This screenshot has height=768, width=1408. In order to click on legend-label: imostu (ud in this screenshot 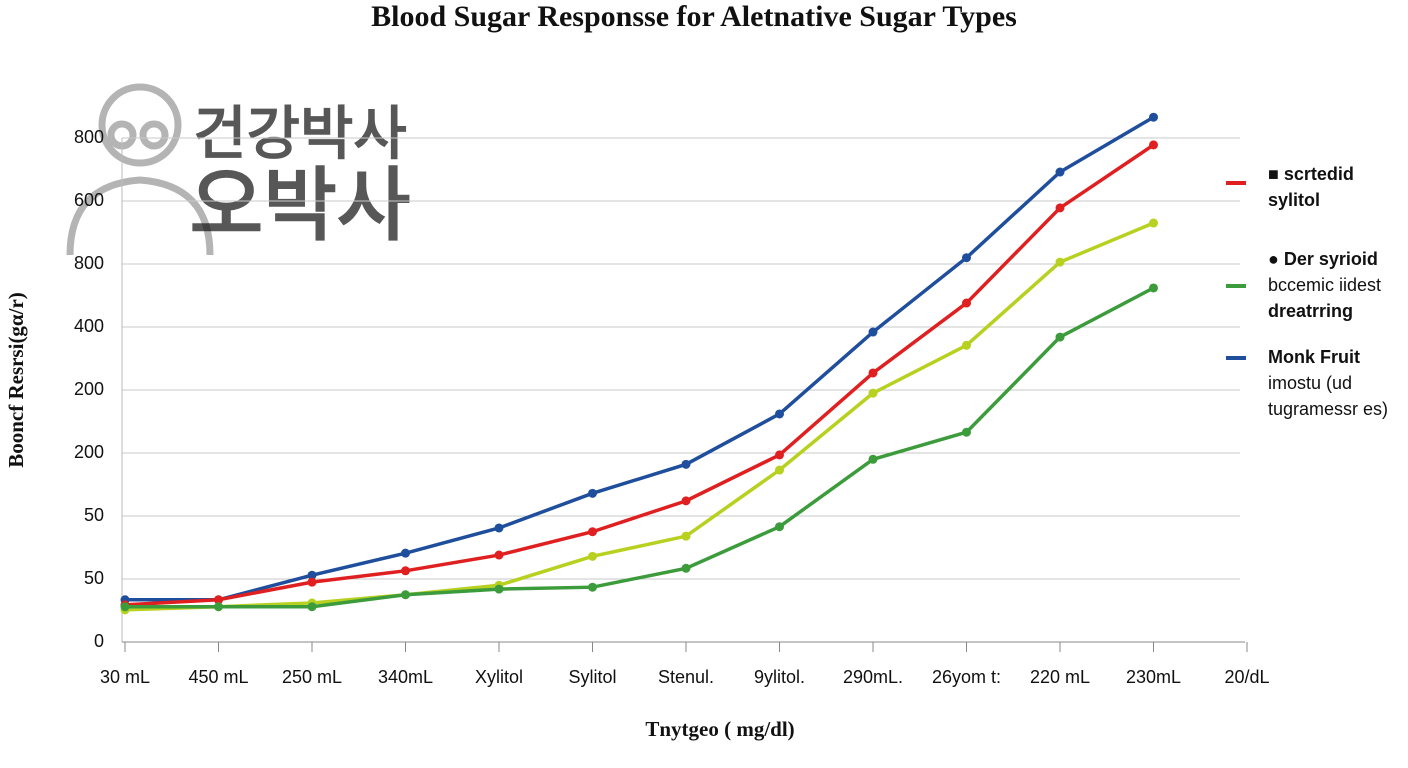, I will do `click(1310, 383)`.